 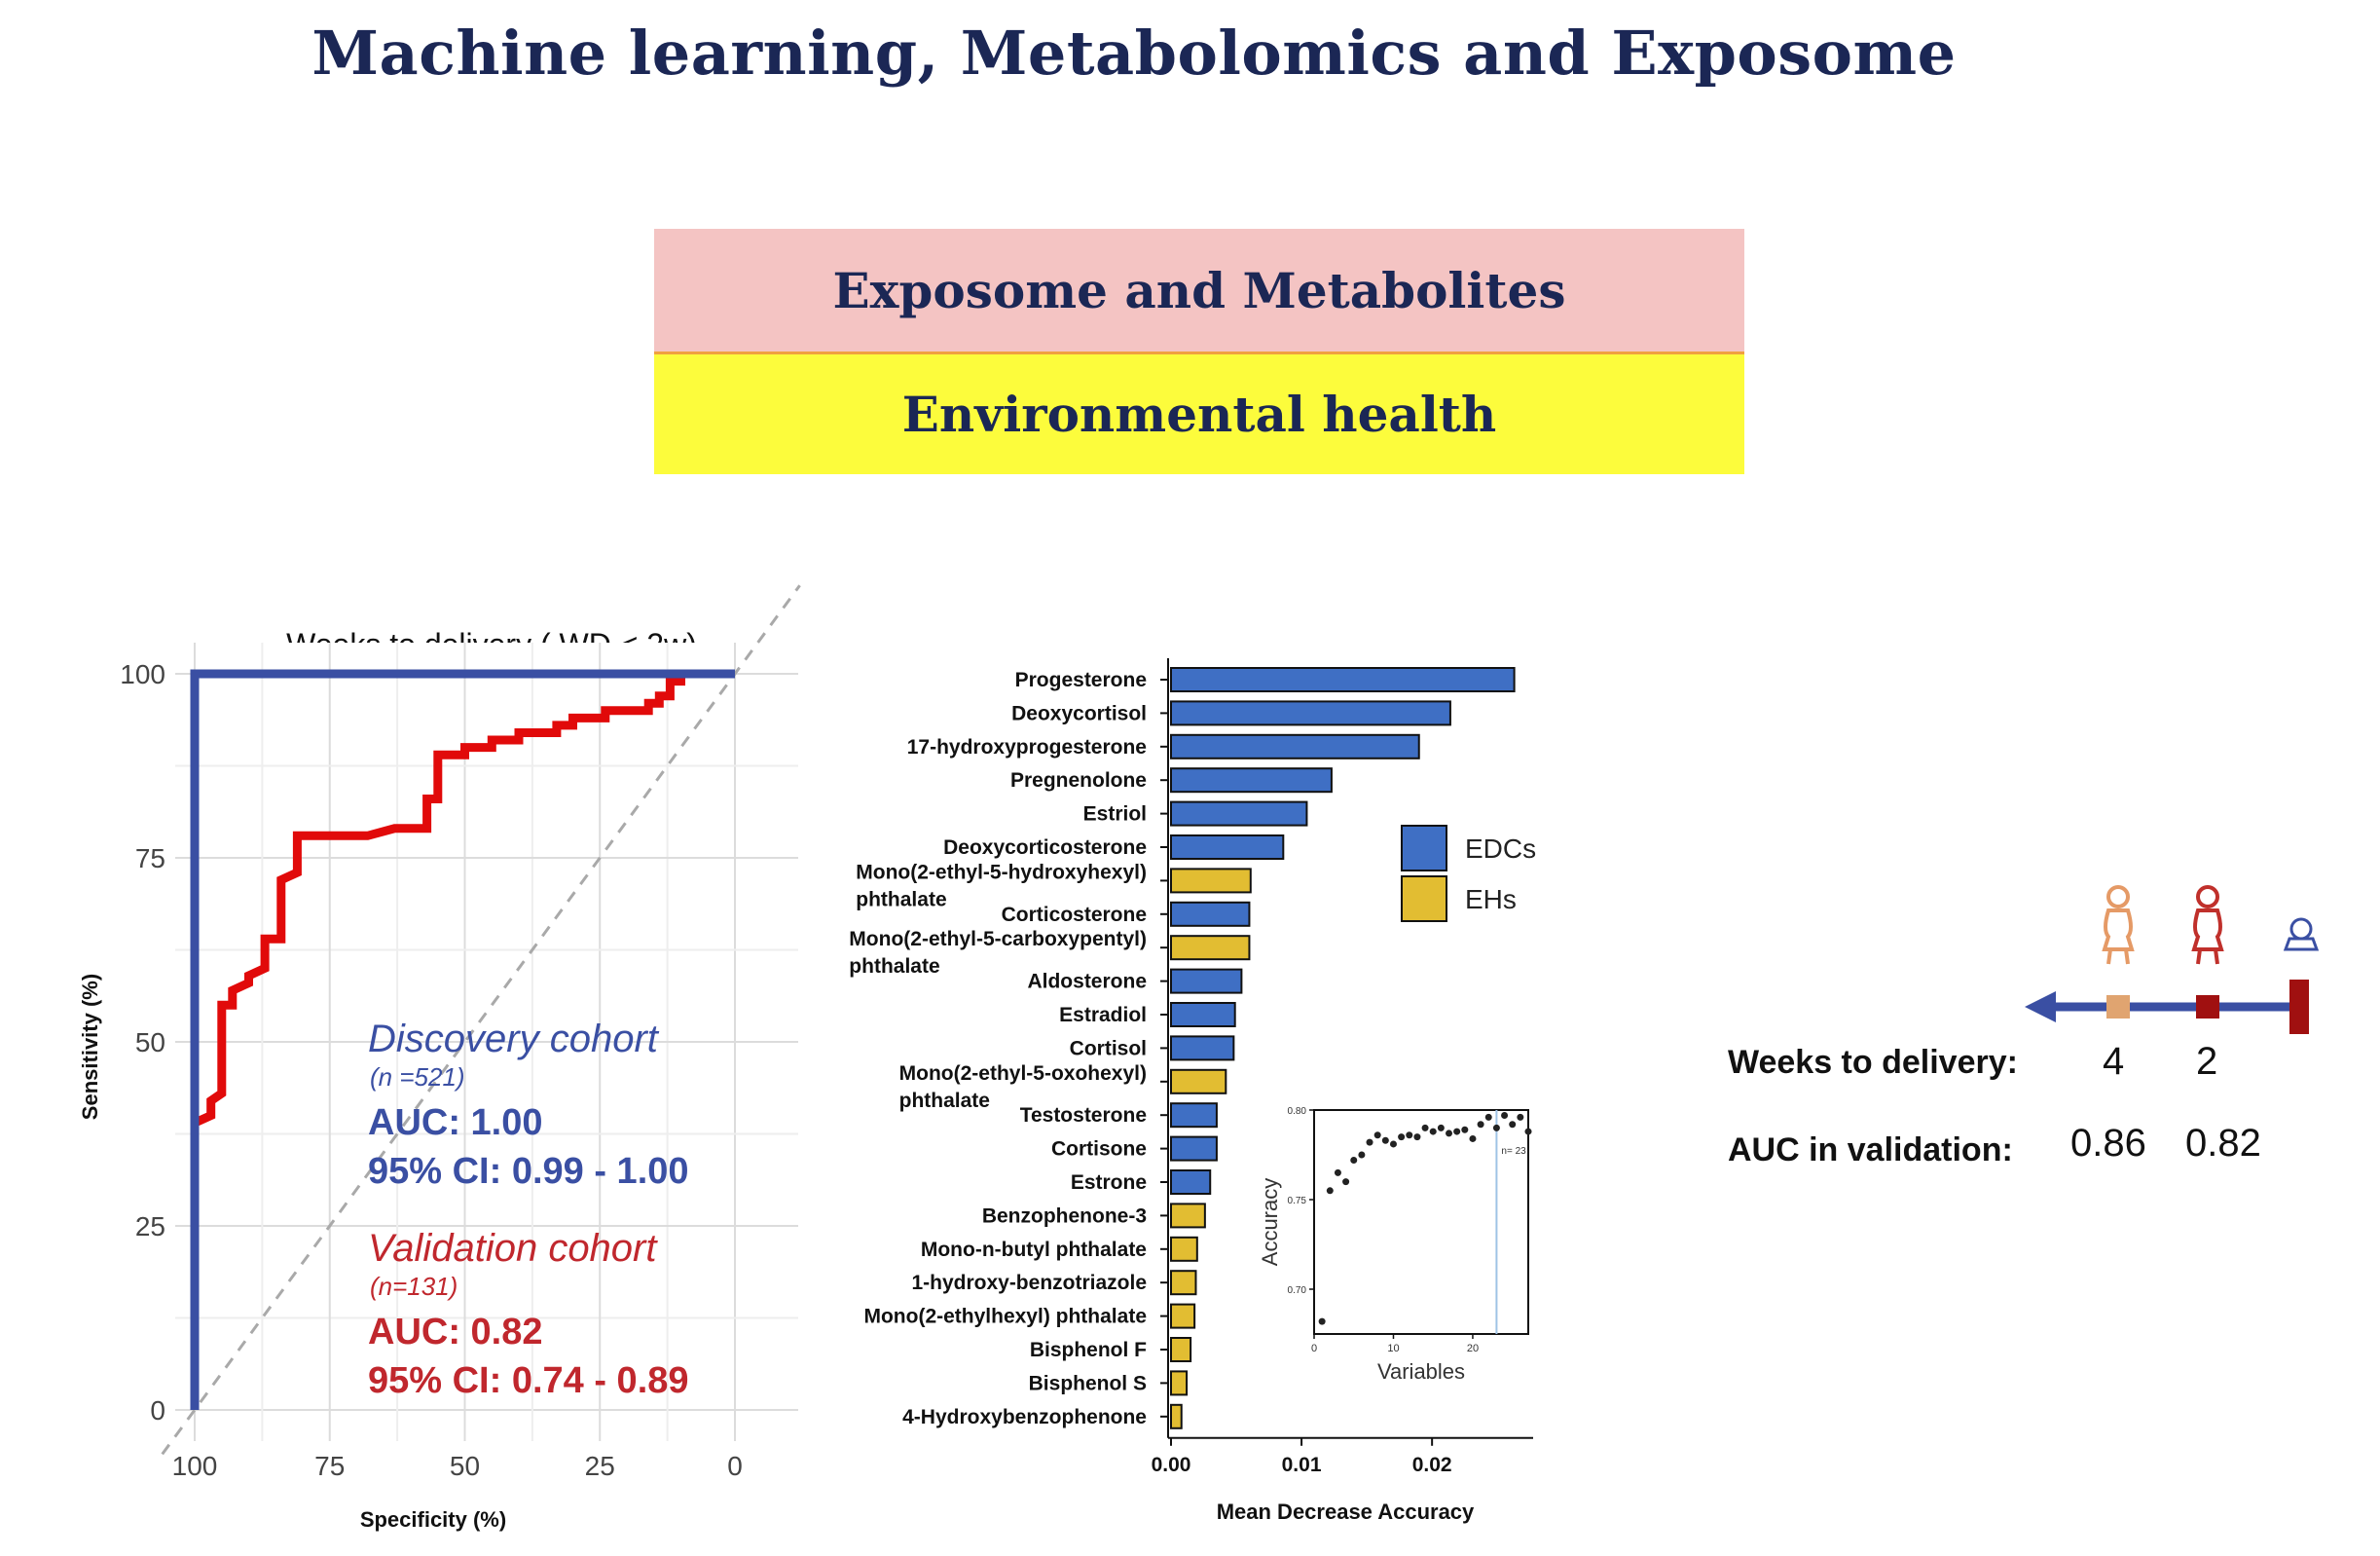 I want to click on bar-category-label: Estrone, so click(x=1109, y=1182).